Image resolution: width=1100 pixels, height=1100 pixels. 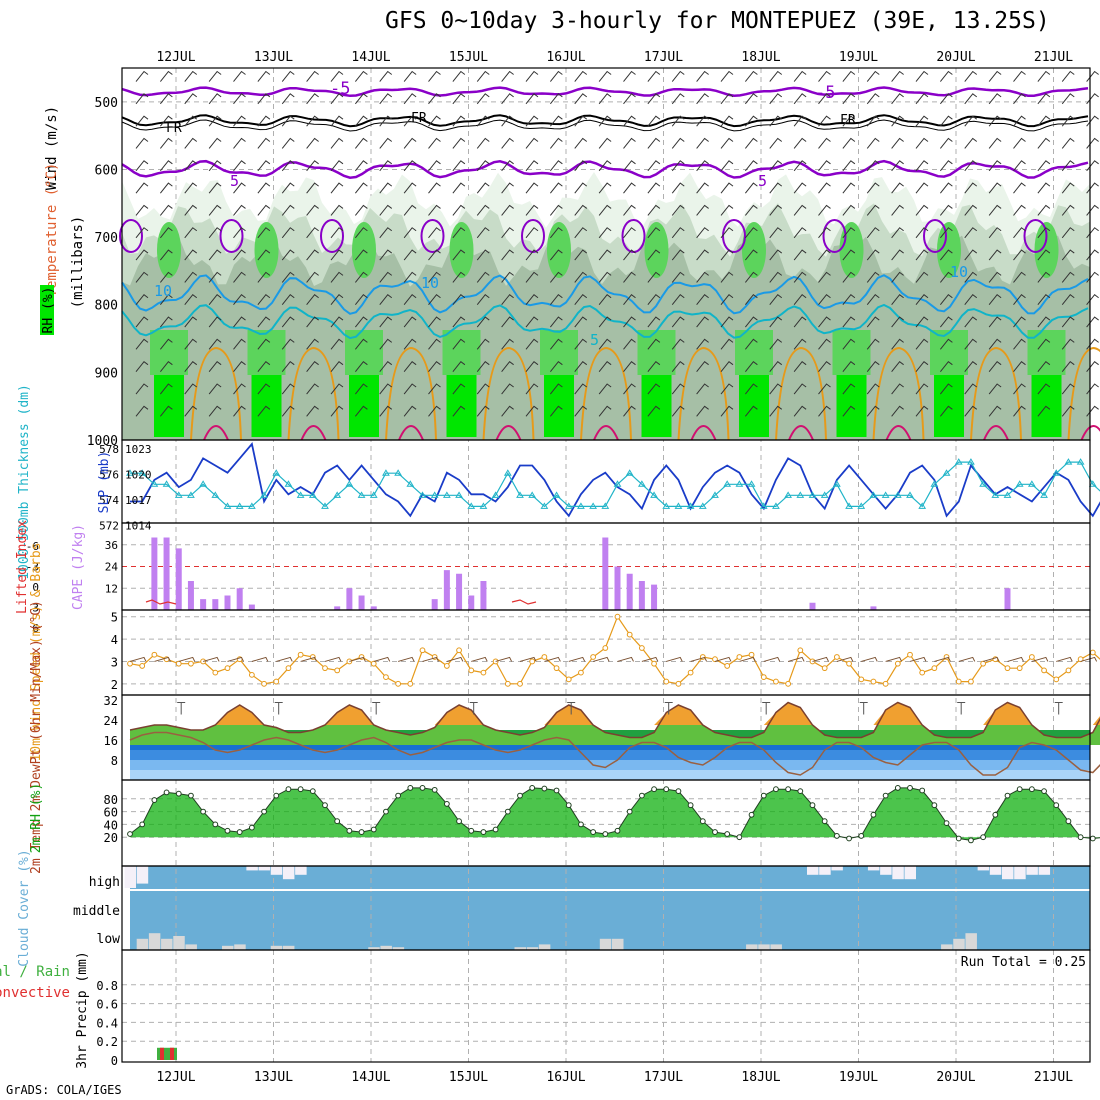 I want to click on cloud-level-middle: middle, so click(x=96, y=911).